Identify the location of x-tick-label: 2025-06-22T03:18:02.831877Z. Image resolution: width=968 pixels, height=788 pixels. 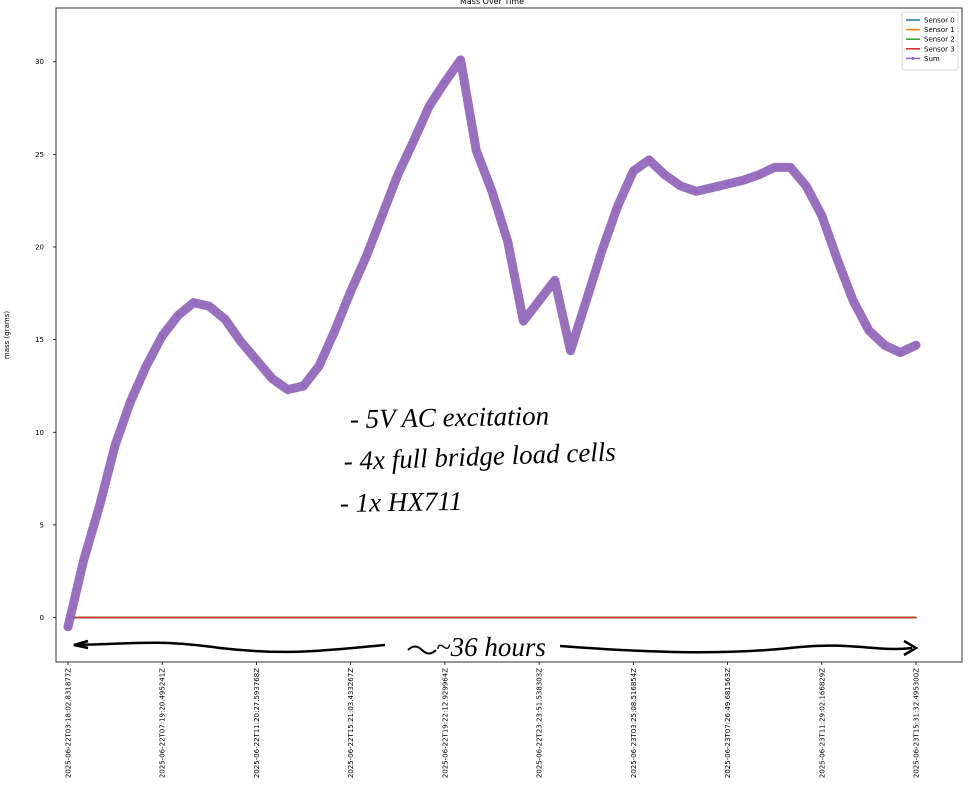
(69, 723).